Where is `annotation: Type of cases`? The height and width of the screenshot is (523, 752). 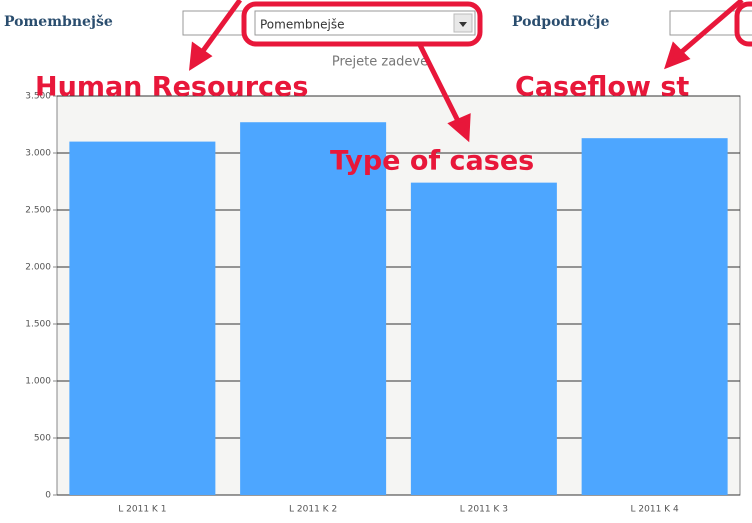
annotation: Type of cases is located at coordinates (432, 161).